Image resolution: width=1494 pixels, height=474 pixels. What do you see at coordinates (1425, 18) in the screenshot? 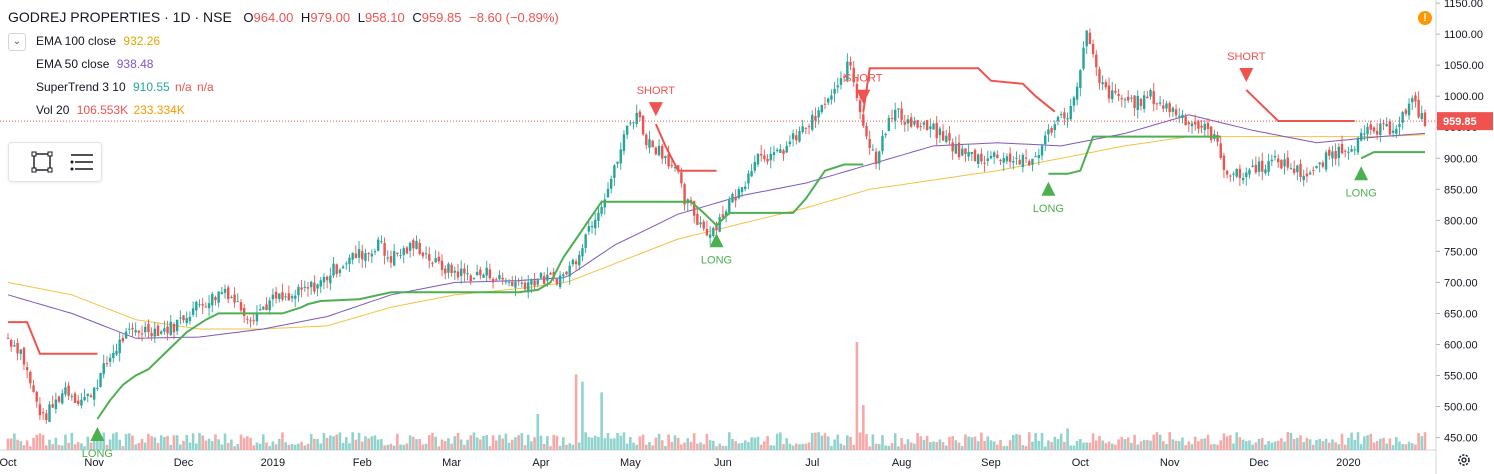
I see `warning-icon: !` at bounding box center [1425, 18].